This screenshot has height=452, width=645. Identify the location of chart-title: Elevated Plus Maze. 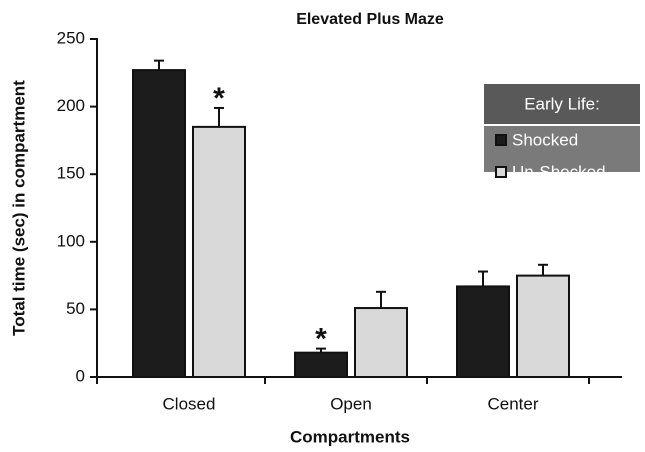
(370, 19).